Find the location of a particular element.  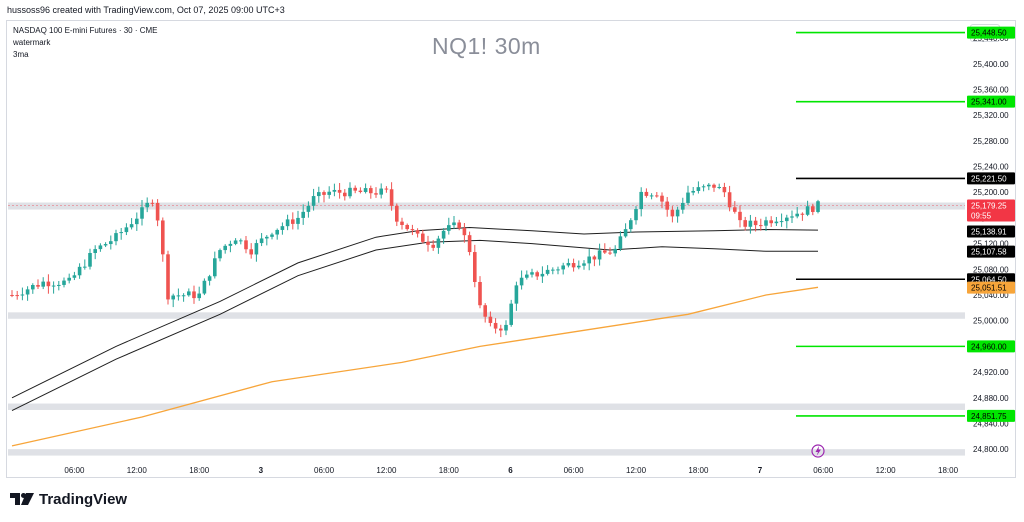

price-tag-label: 25,138.91 is located at coordinates (989, 231).